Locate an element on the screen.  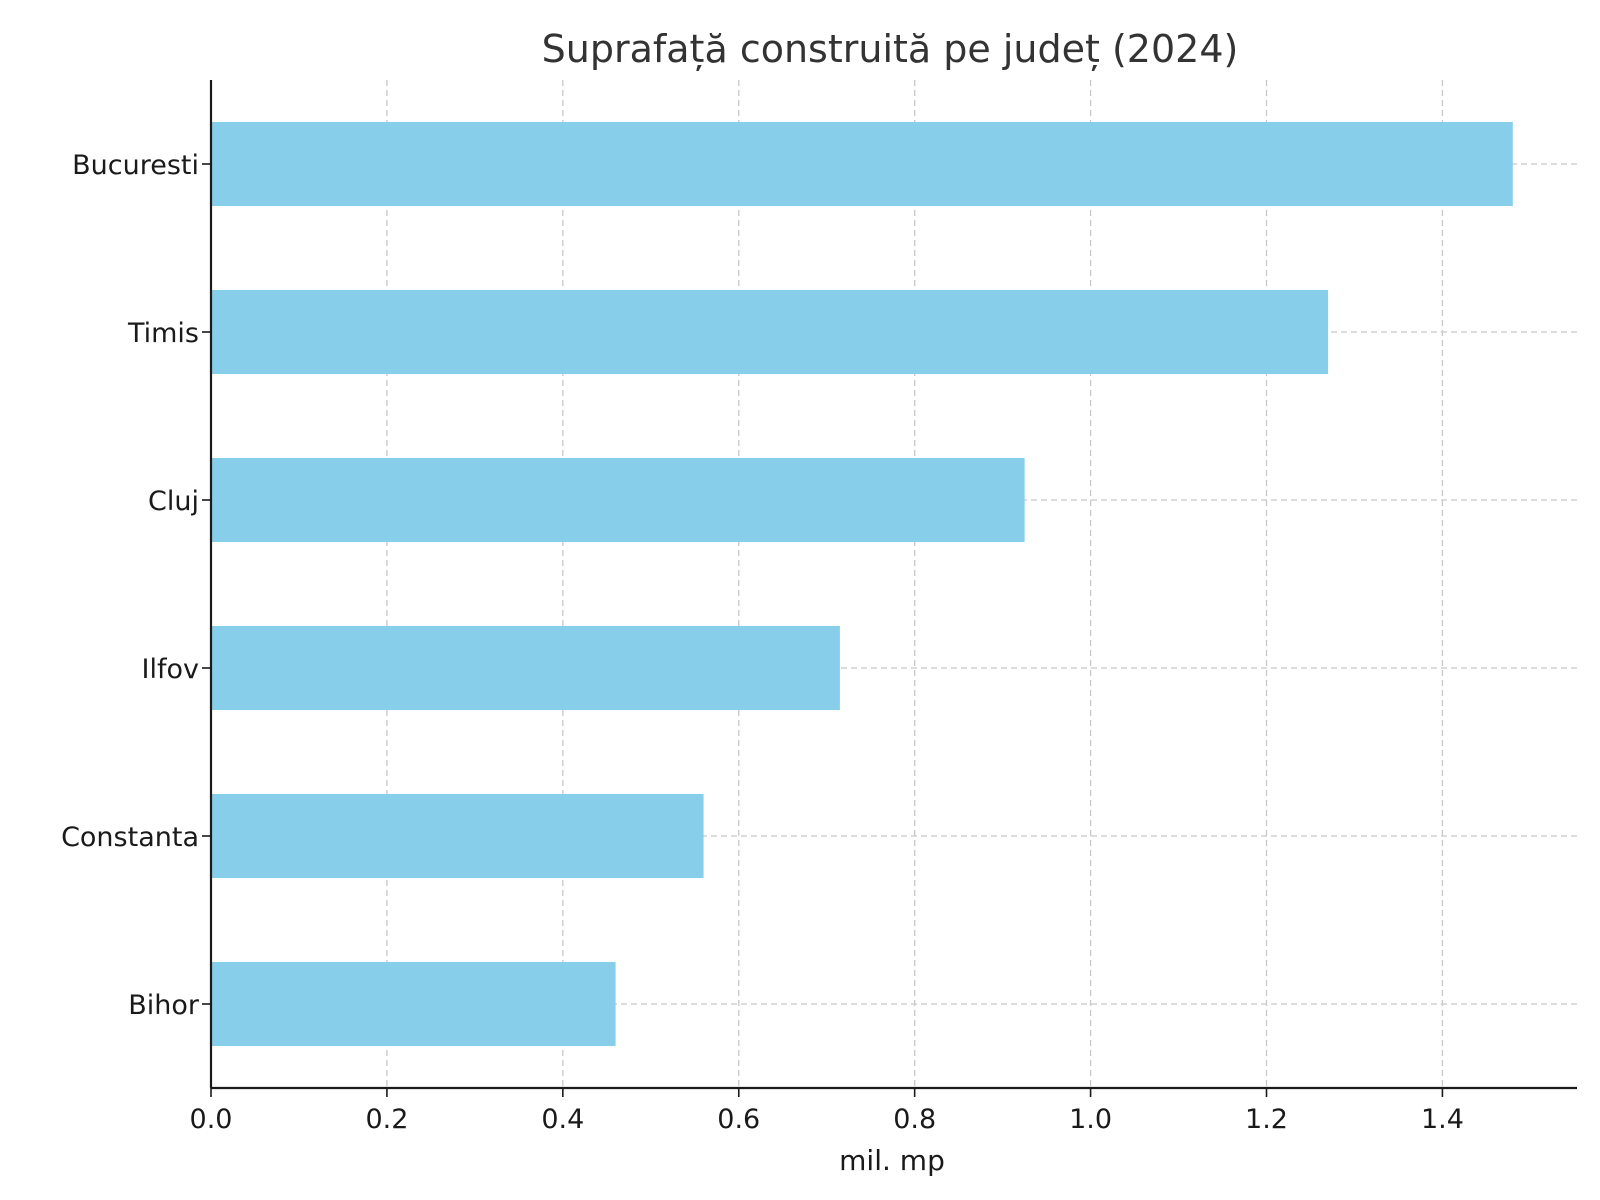
x-tick-label: 1.0 is located at coordinates (1090, 1119).